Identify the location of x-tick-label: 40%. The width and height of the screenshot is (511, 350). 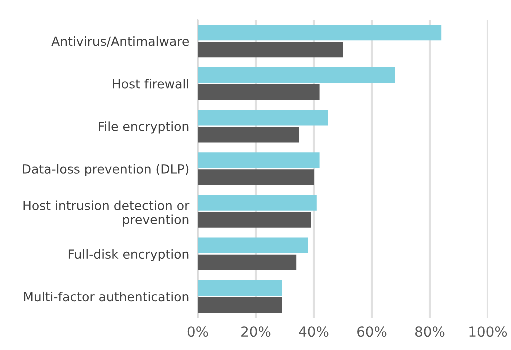
(314, 332).